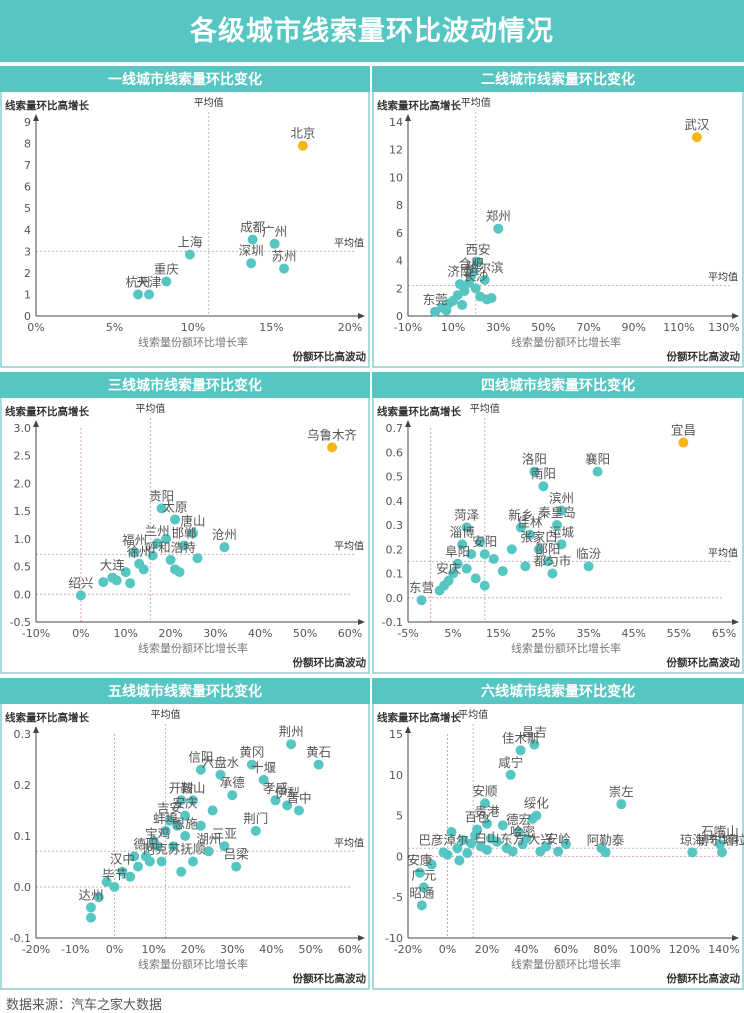 The width and height of the screenshot is (744, 1013). Describe the element at coordinates (361, 938) in the screenshot. I see `x-axis-arrow` at that location.